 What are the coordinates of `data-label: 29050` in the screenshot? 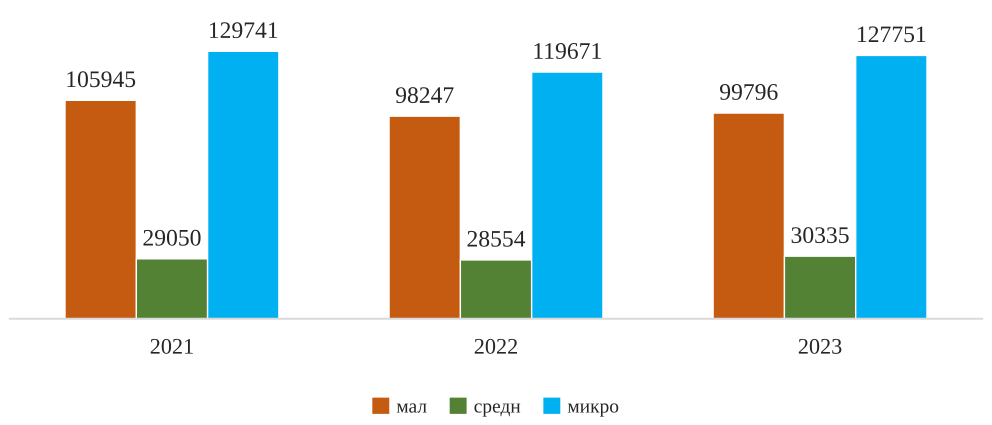 It's located at (172, 238).